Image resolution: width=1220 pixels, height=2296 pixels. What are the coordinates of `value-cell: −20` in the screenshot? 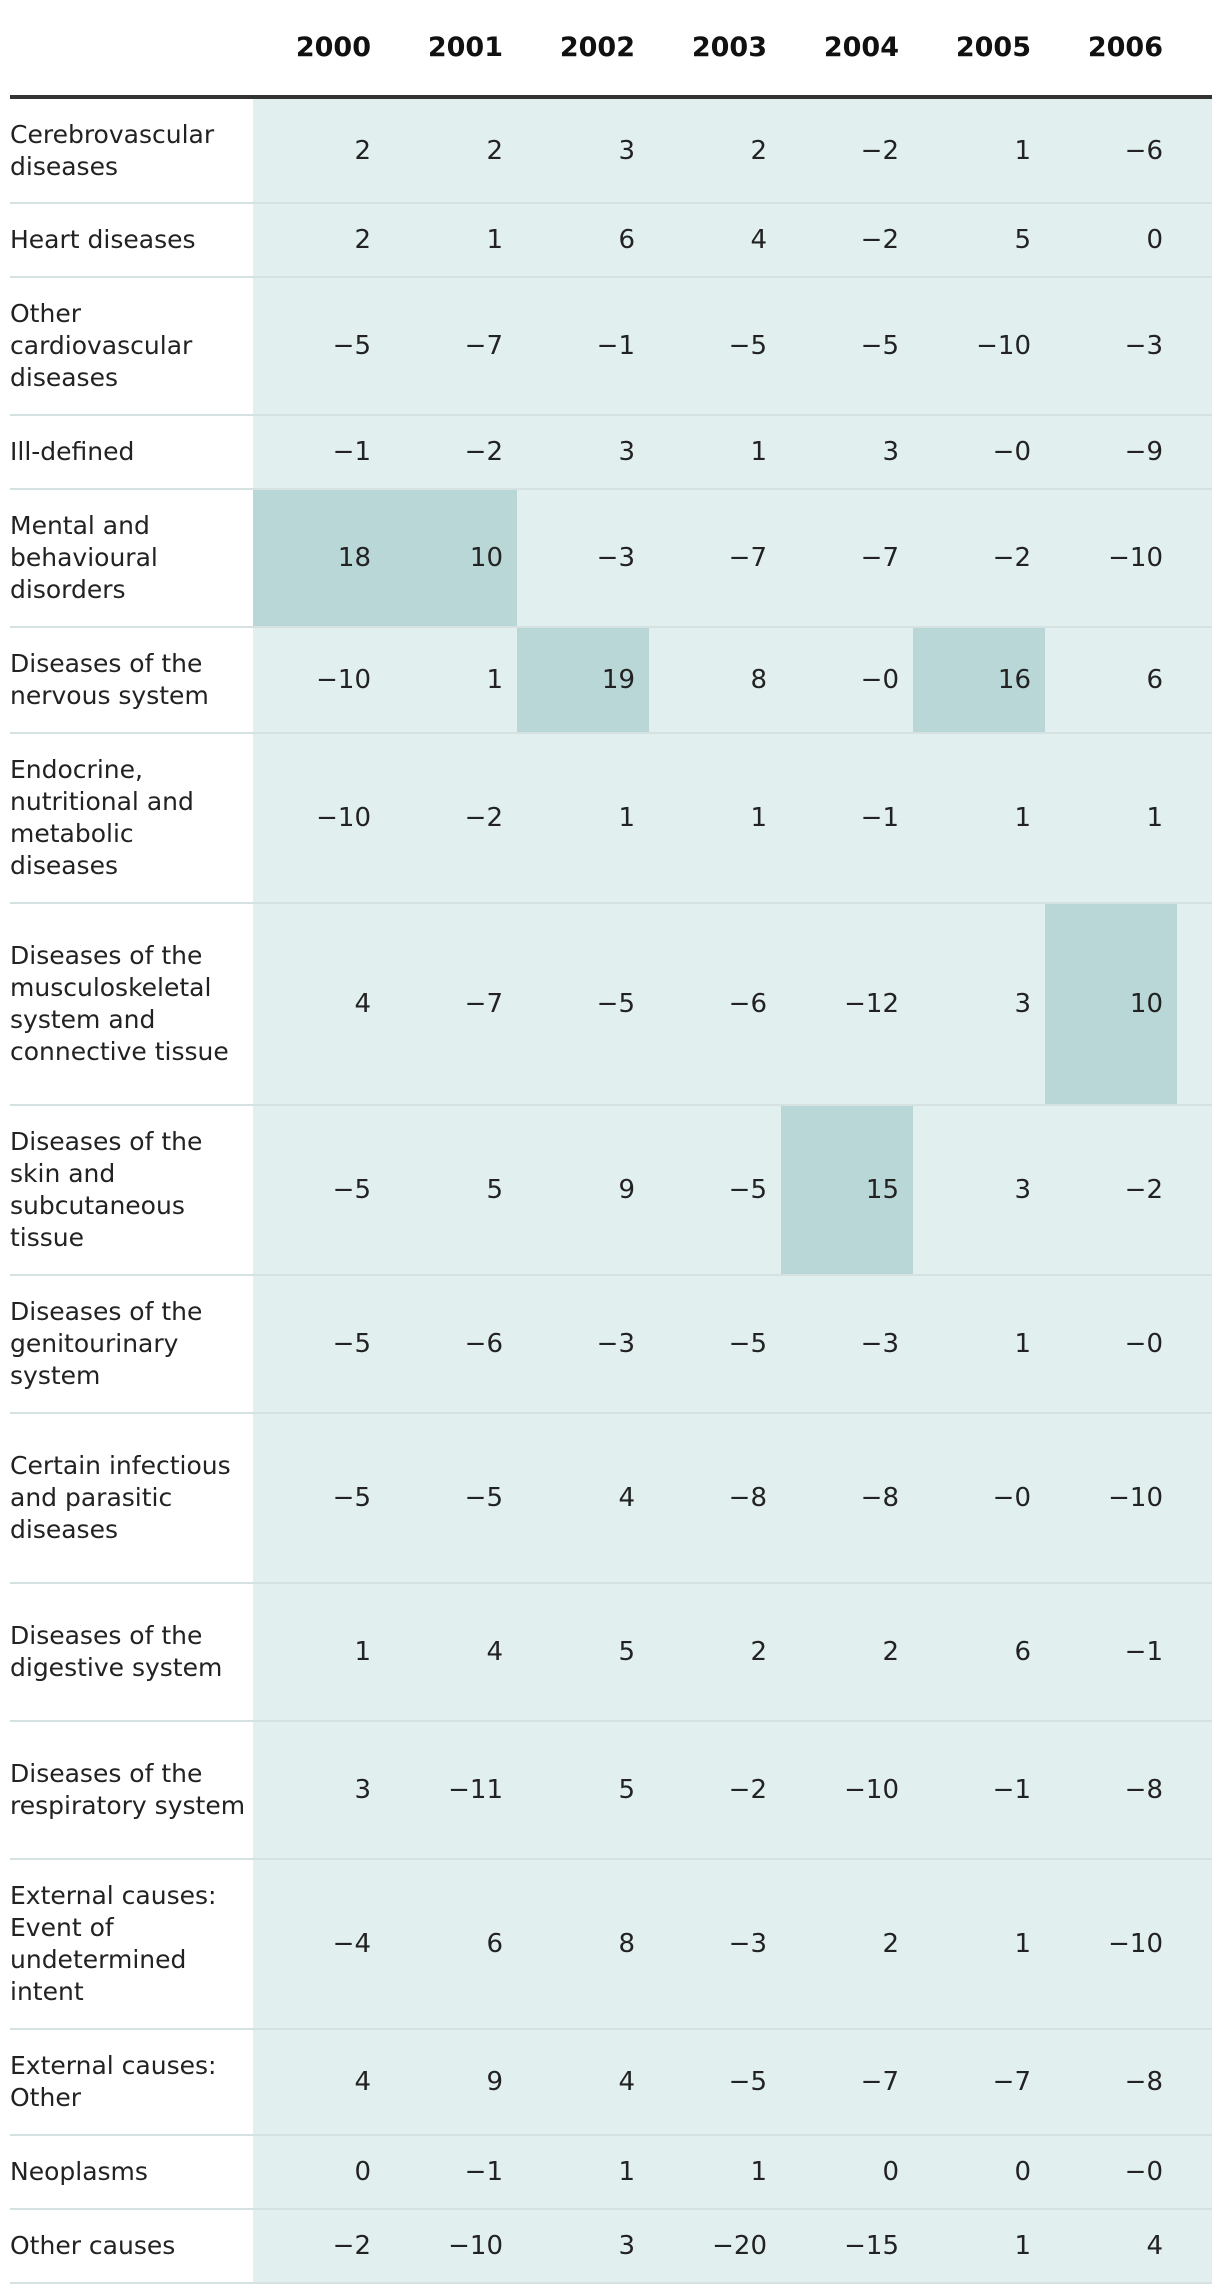 It's located at (715, 2246).